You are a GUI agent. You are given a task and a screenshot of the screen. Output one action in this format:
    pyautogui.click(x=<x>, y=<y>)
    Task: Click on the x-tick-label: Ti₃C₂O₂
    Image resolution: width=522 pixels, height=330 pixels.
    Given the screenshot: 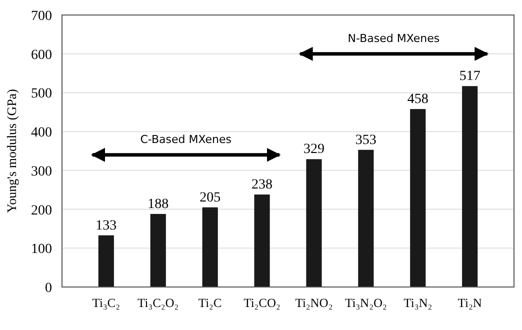 What is the action you would take?
    pyautogui.click(x=158, y=303)
    